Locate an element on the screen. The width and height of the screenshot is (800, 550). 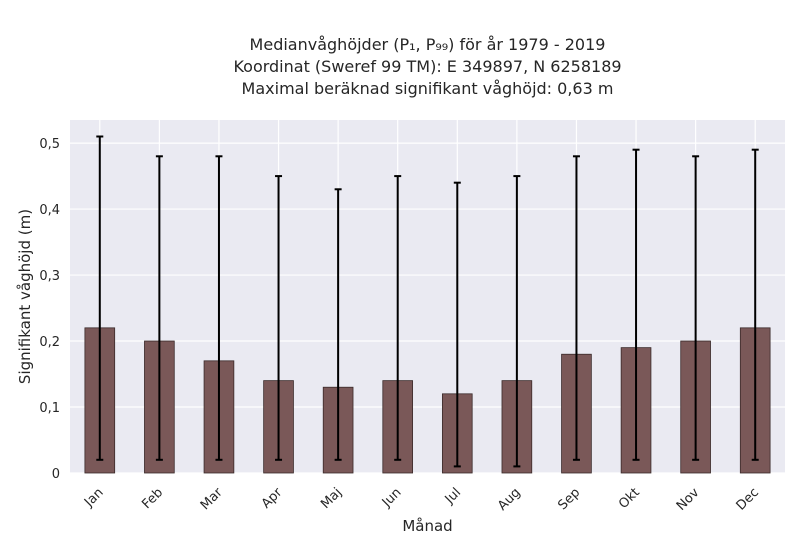
y-tick-labels: 0 0,1 0,2 0,3 0,4 0,5 is located at coordinates (49, 309).